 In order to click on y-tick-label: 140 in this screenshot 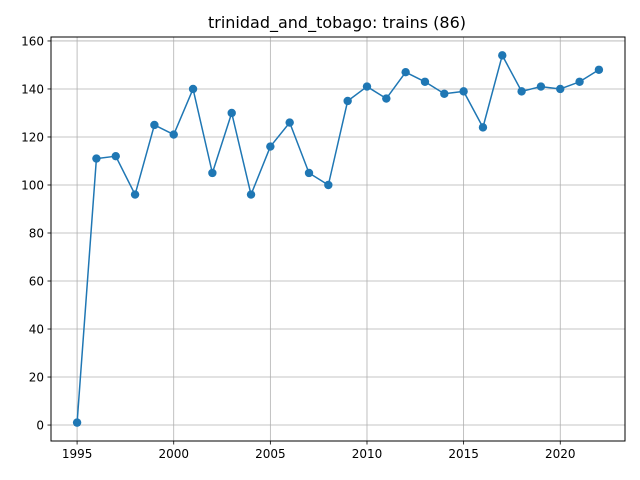, I will do `click(32, 89)`.